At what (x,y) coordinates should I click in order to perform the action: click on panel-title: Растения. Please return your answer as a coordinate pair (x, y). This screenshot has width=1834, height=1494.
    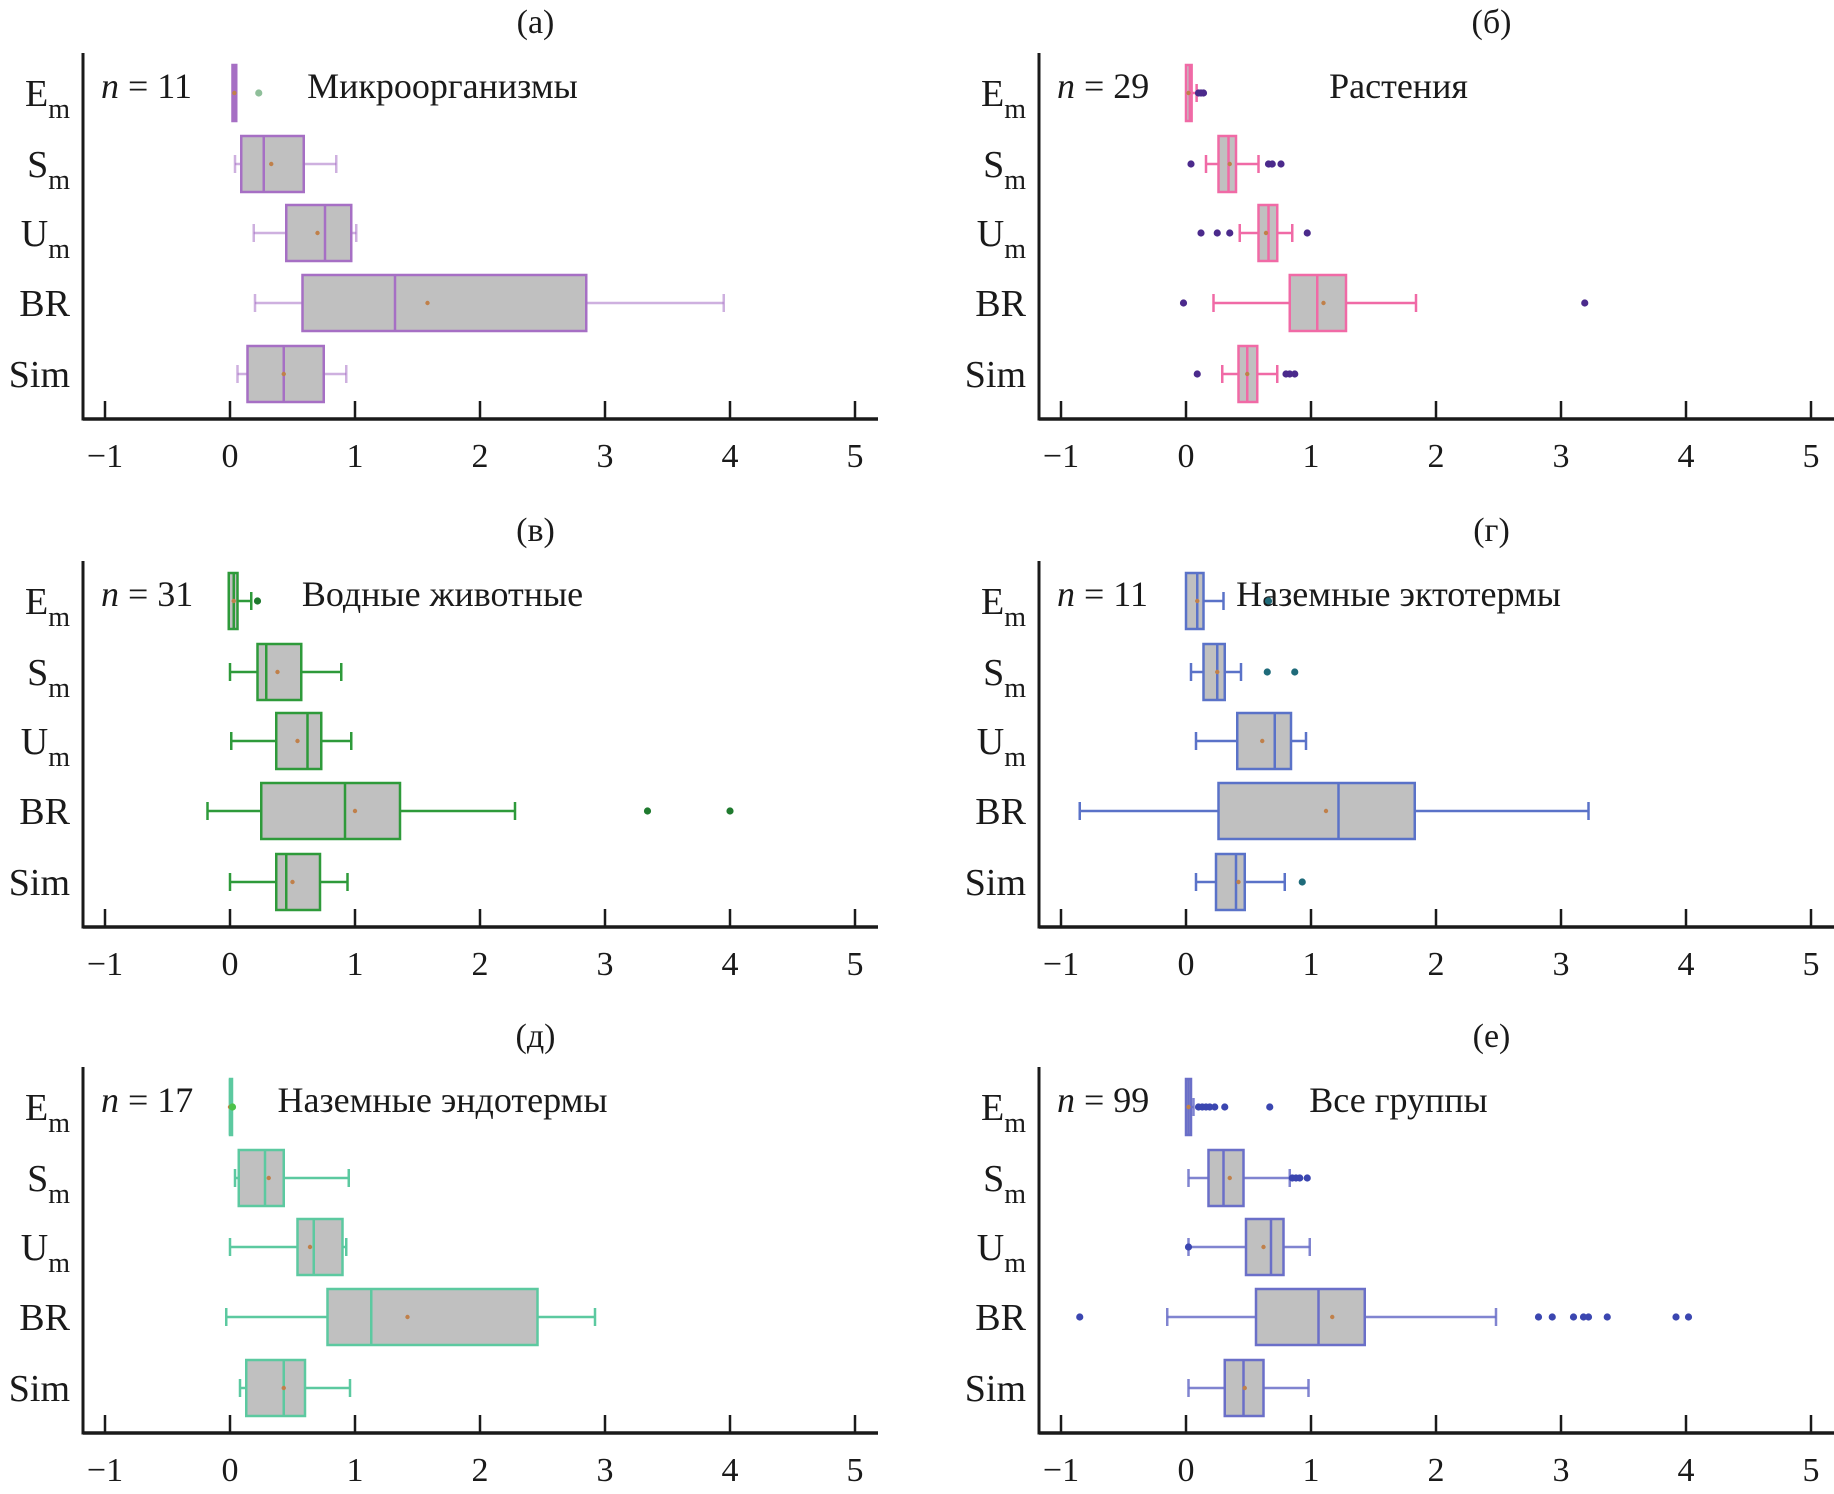
    Looking at the image, I should click on (1398, 86).